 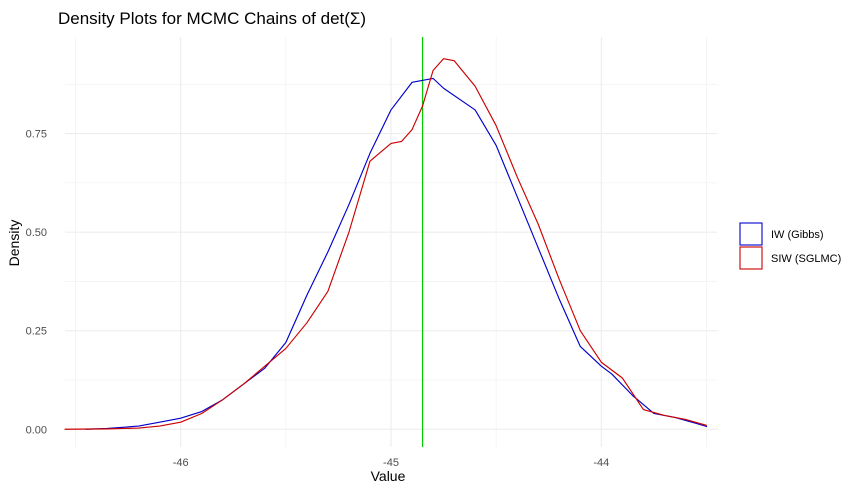 I want to click on legend-label-siw-sglmc: SIW (SGLMC), so click(x=806, y=259).